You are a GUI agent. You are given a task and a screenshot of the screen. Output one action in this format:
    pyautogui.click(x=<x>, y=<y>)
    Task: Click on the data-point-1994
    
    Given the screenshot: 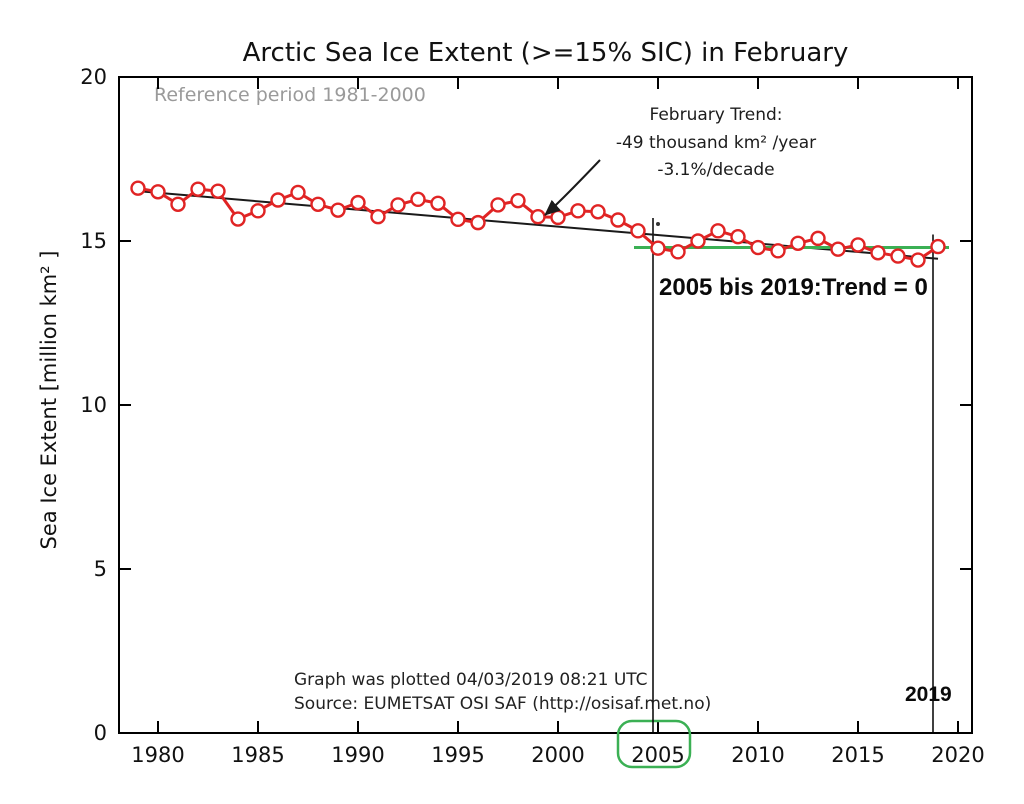 What is the action you would take?
    pyautogui.click(x=438, y=203)
    